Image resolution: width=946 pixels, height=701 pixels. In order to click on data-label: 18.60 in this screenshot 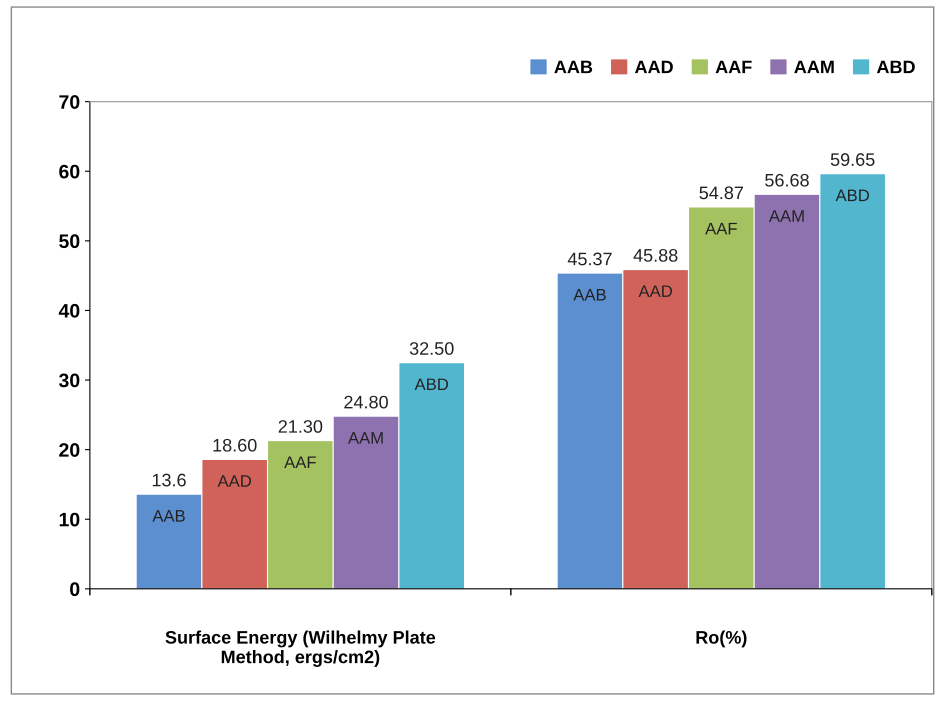, I will do `click(235, 445)`.